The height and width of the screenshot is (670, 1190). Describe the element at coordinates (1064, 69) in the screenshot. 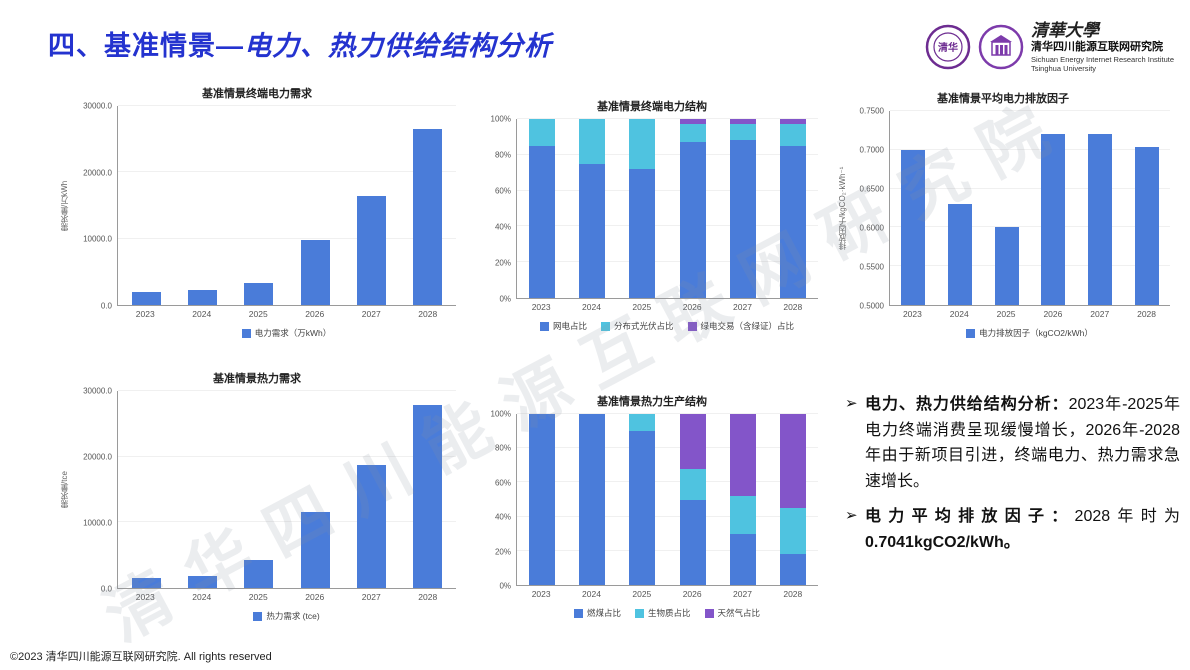

I see `university-name-en: Tsinghua University` at that location.